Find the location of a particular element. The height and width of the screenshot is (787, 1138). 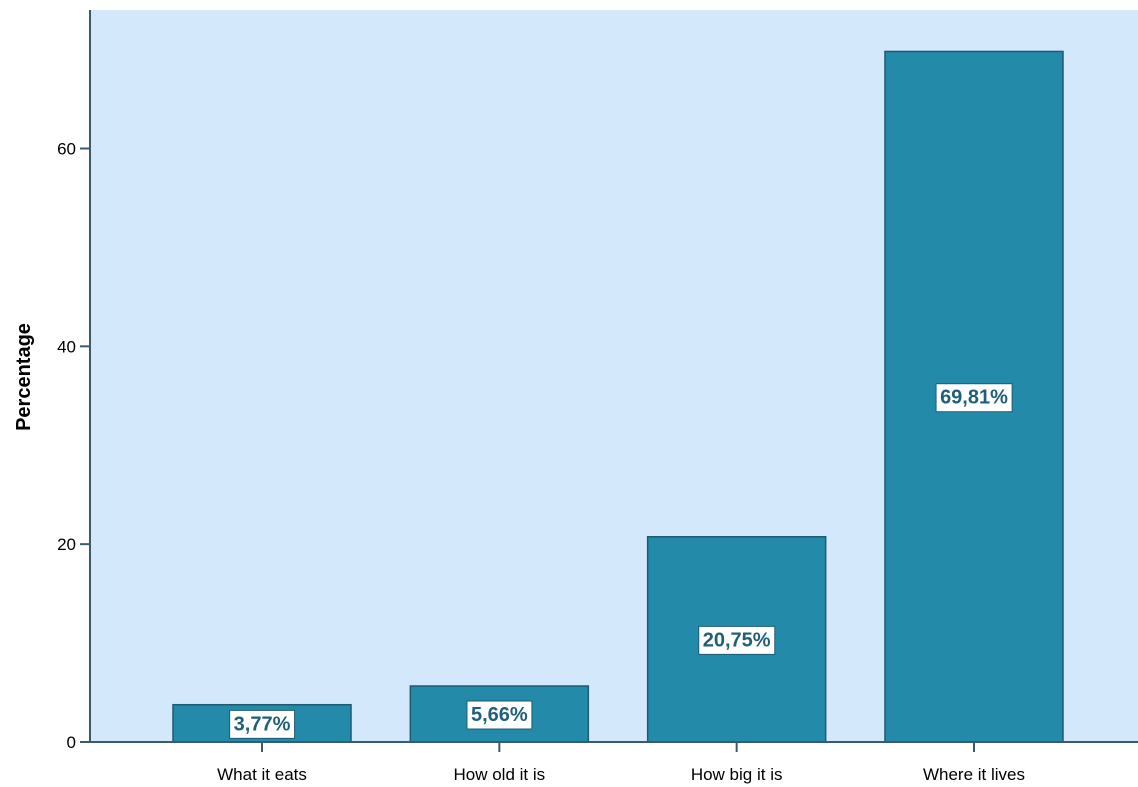

y-tick-label: 40 is located at coordinates (66, 346).